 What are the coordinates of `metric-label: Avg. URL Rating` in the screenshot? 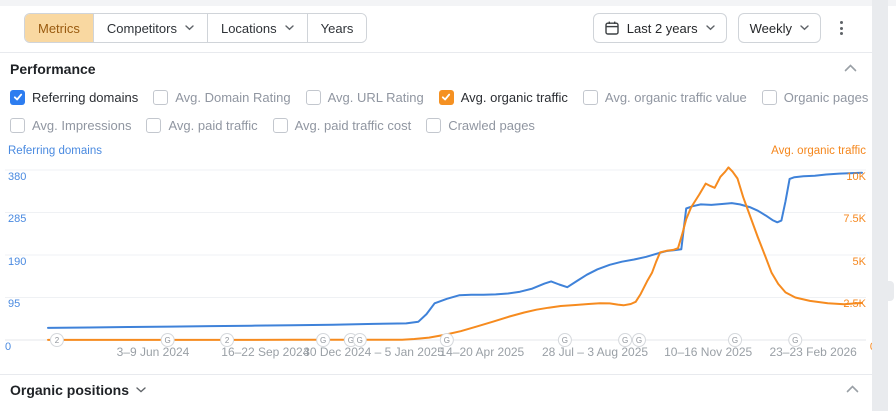 It's located at (375, 97).